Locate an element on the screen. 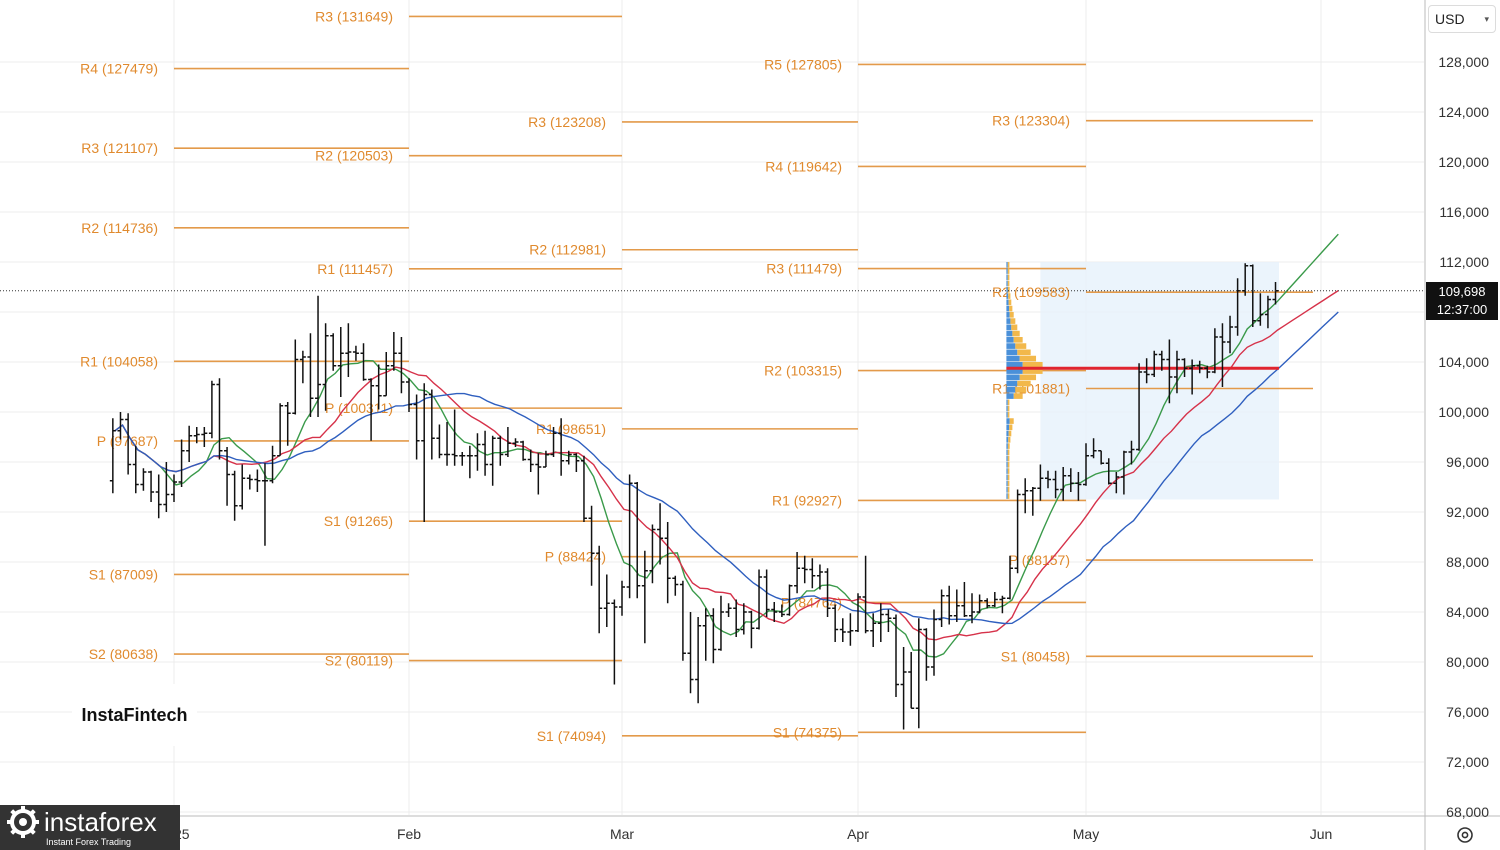 The height and width of the screenshot is (850, 1500). currency-selector: USD ▾ is located at coordinates (1462, 19).